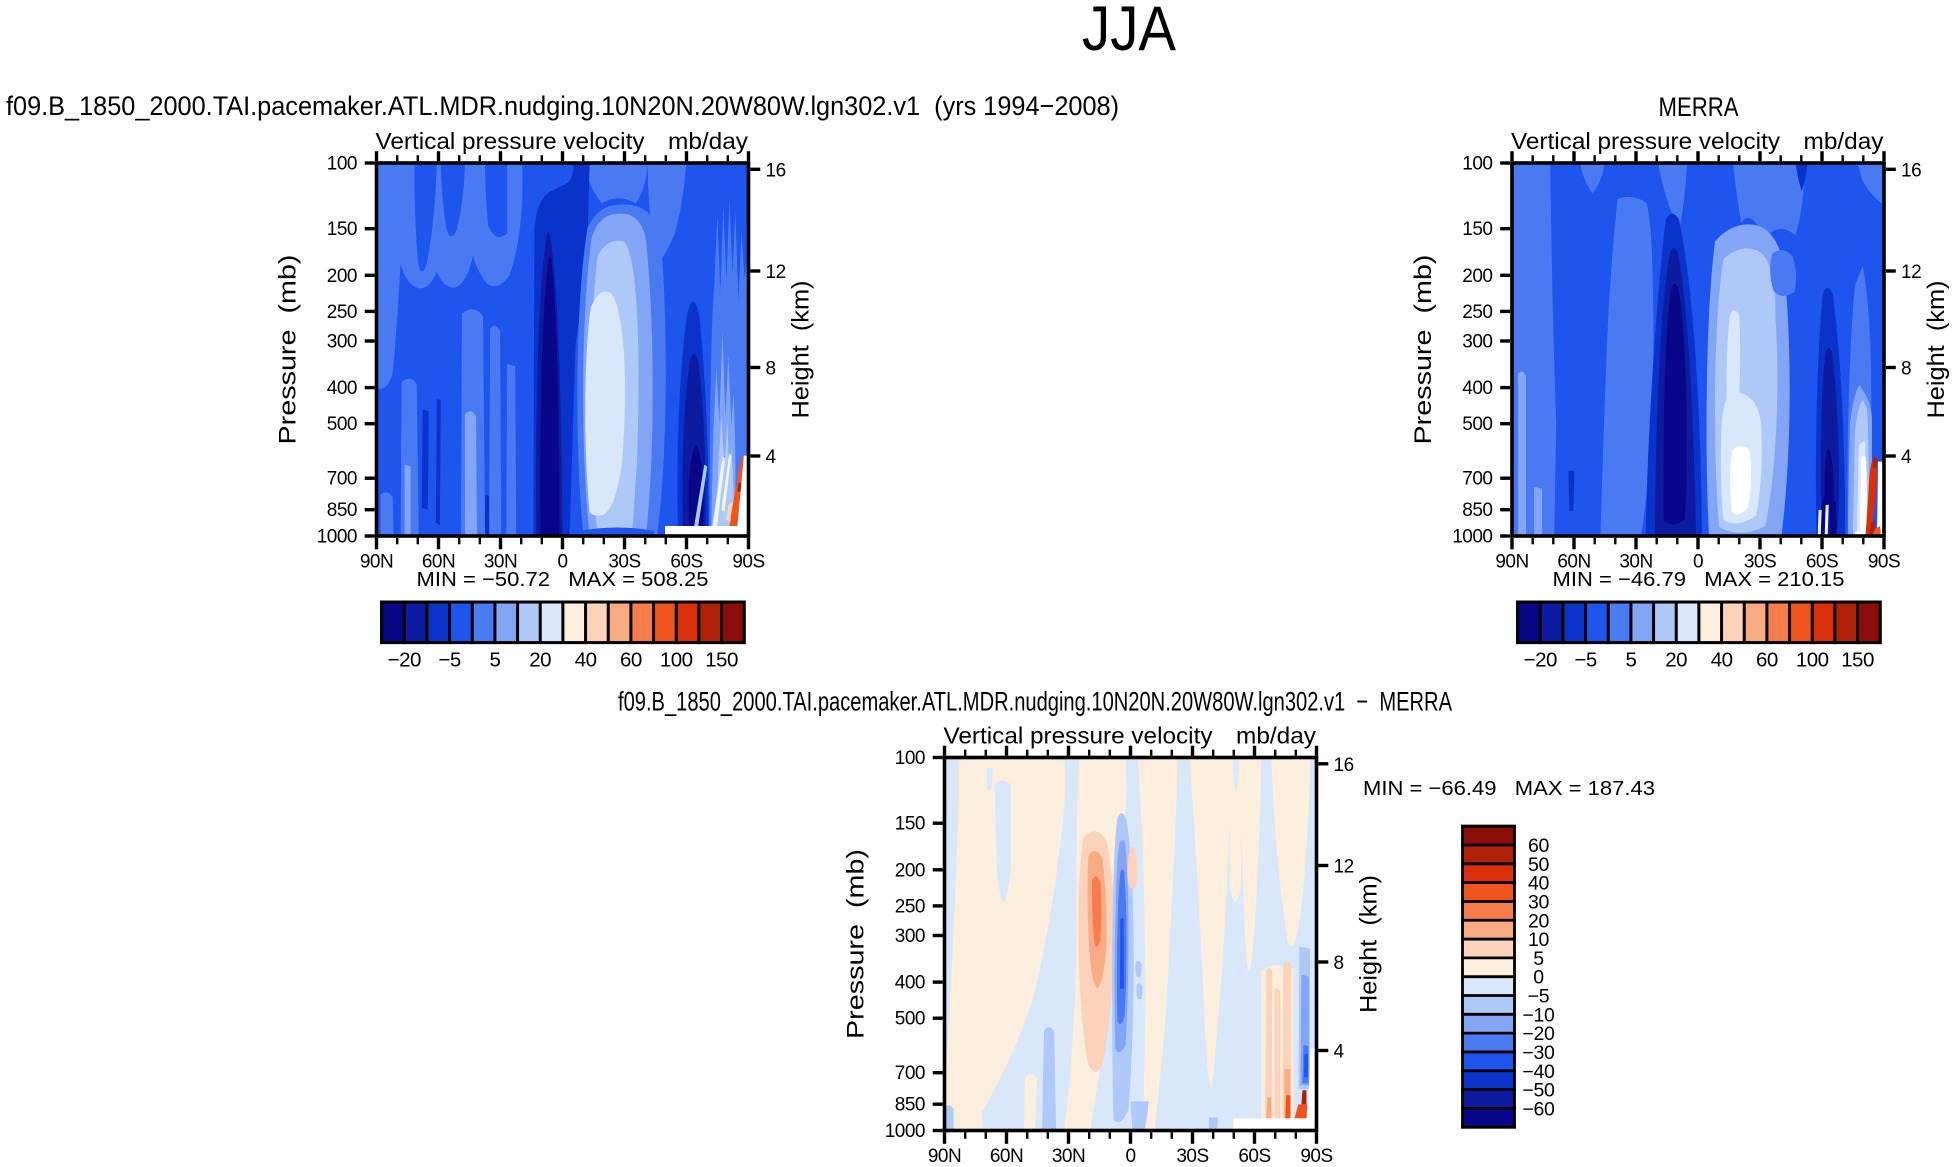  Describe the element at coordinates (1539, 940) in the screenshot. I see `svg-text: 10` at that location.